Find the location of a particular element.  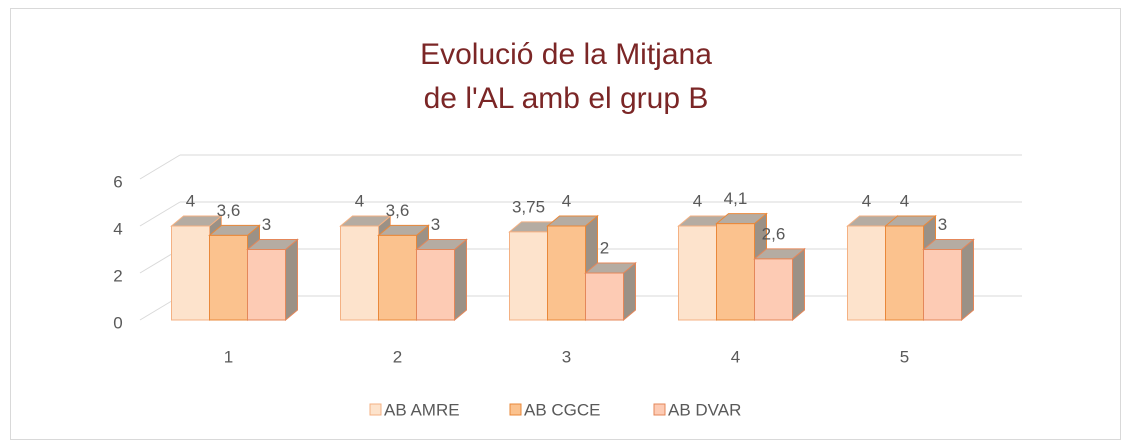

x-tick-label: 4 is located at coordinates (735, 356).